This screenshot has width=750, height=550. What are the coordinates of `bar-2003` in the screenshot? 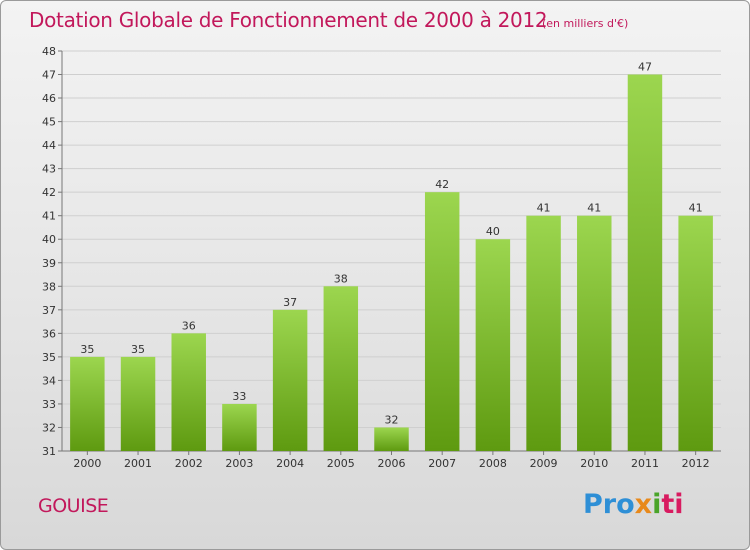 It's located at (239, 427).